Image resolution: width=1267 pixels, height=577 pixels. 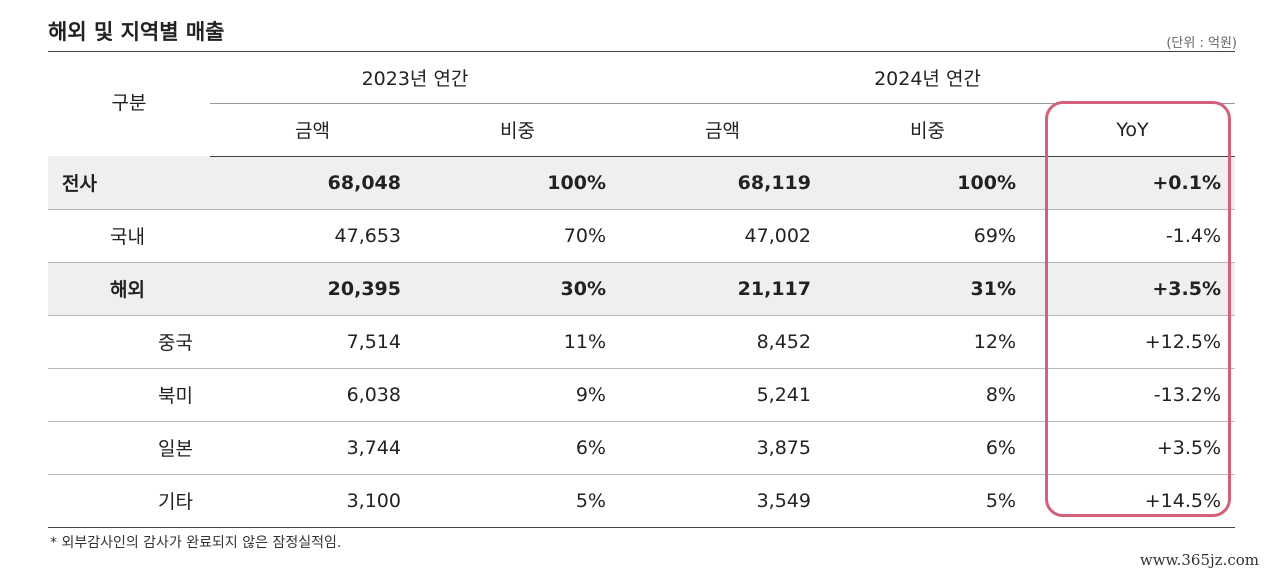 I want to click on yoy-cell: -13.2%, so click(x=1133, y=395).